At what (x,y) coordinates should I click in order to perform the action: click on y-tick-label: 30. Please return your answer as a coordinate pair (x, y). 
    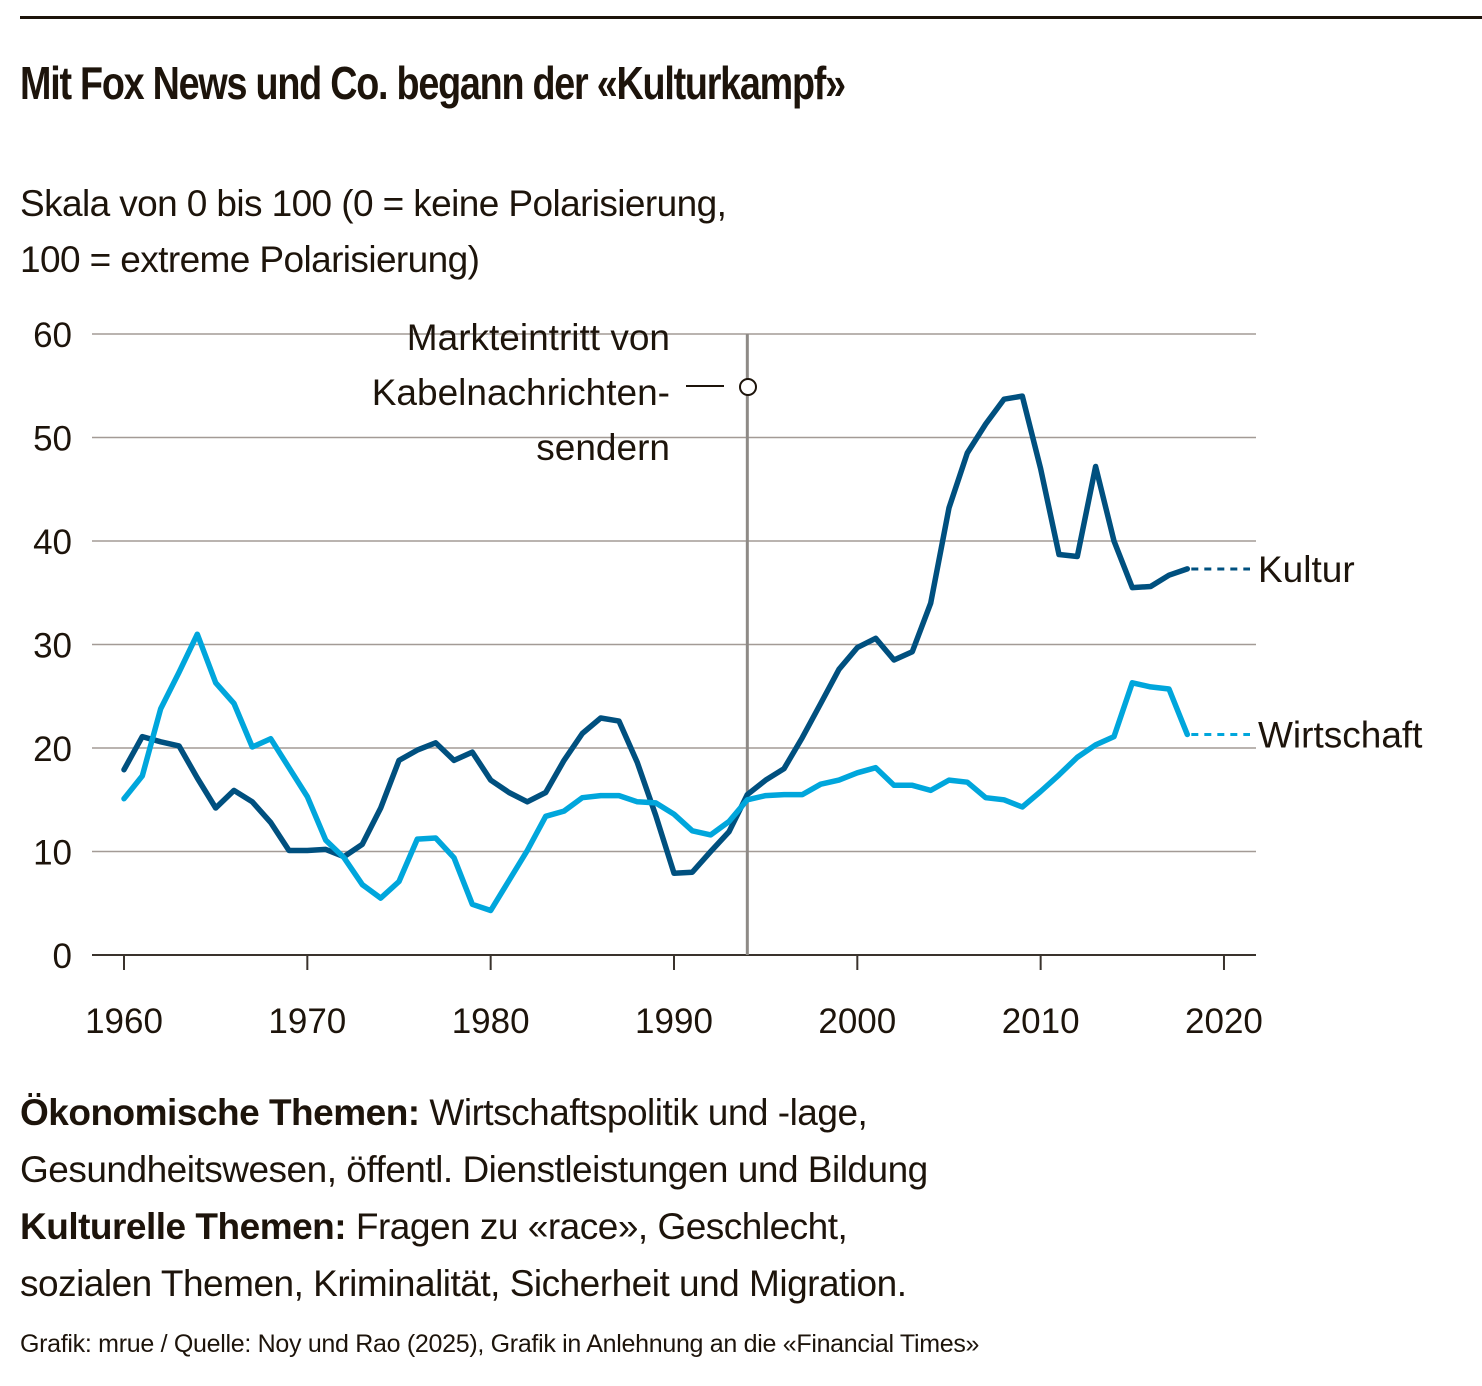
    Looking at the image, I should click on (52, 646).